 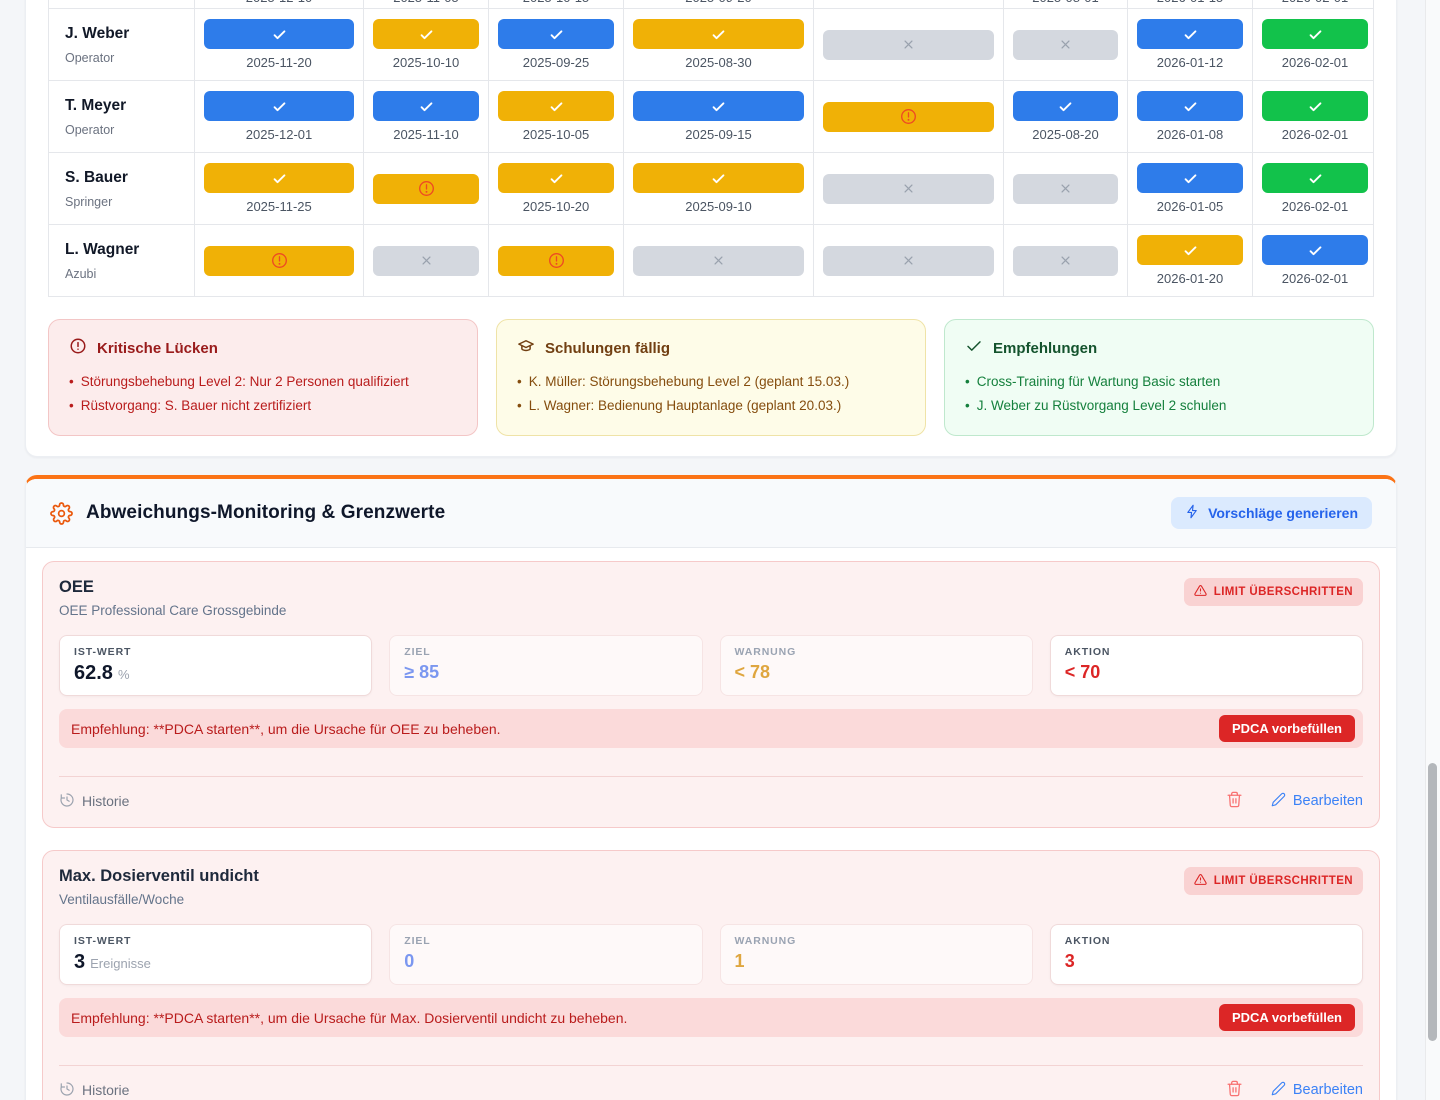 What do you see at coordinates (263, 406) in the screenshot?
I see `list-item: Rüstvorgang: S. Bauer nicht zertifiziert` at bounding box center [263, 406].